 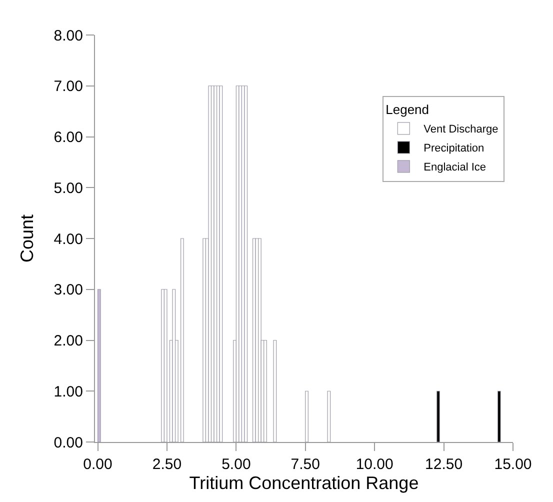 What do you see at coordinates (304, 483) in the screenshot?
I see `x-axis-title: Tritium Concentration Range` at bounding box center [304, 483].